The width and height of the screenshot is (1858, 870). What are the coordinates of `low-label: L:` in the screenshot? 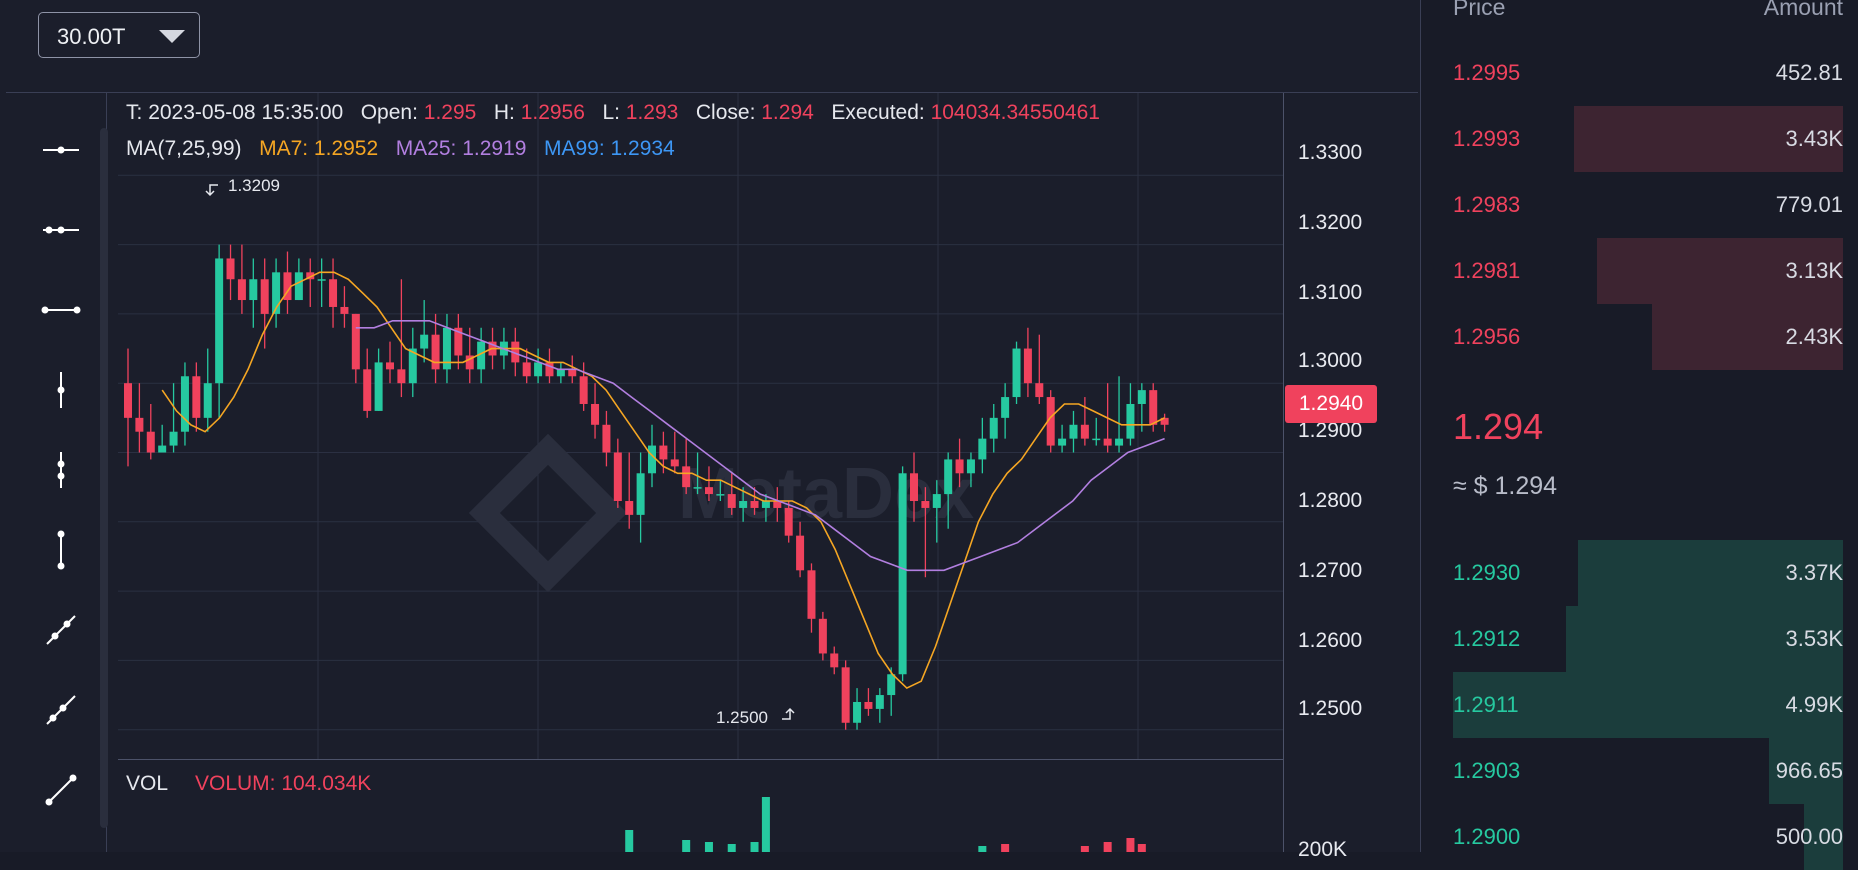 It's located at (611, 112).